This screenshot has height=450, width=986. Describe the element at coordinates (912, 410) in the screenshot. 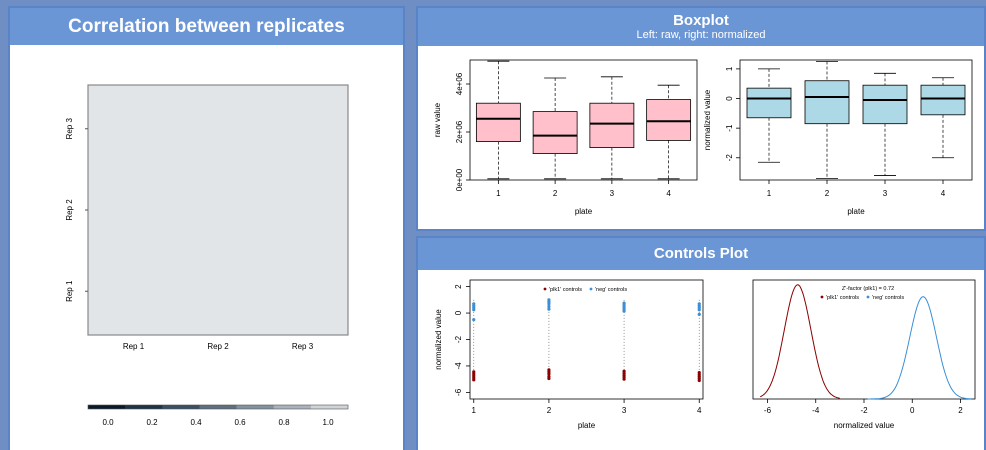

I see `x-tick-label: 0` at that location.